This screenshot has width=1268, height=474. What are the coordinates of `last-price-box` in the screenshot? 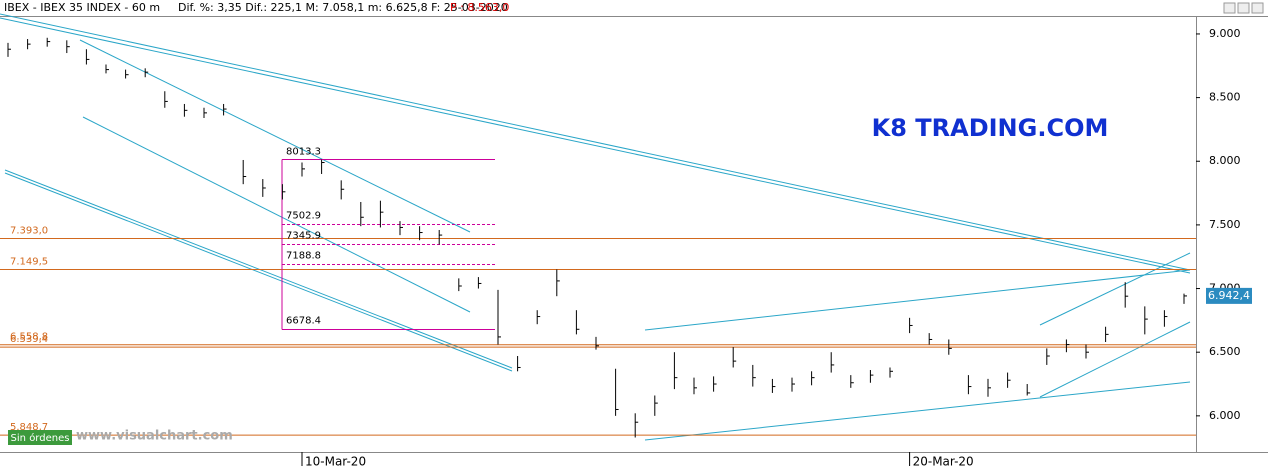 It's located at (1229, 295).